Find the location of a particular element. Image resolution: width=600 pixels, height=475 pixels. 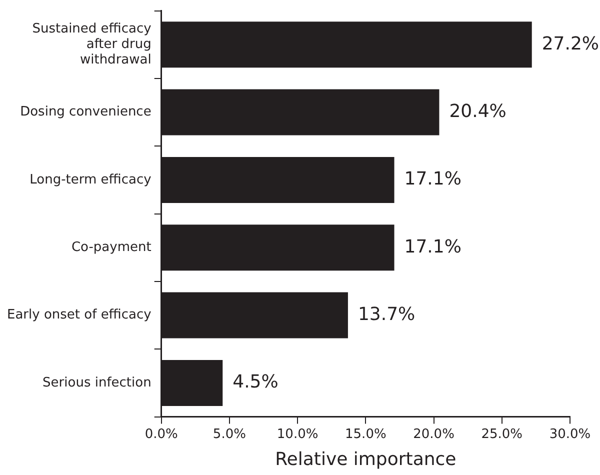

x-tick-label: 30.0% is located at coordinates (570, 434).